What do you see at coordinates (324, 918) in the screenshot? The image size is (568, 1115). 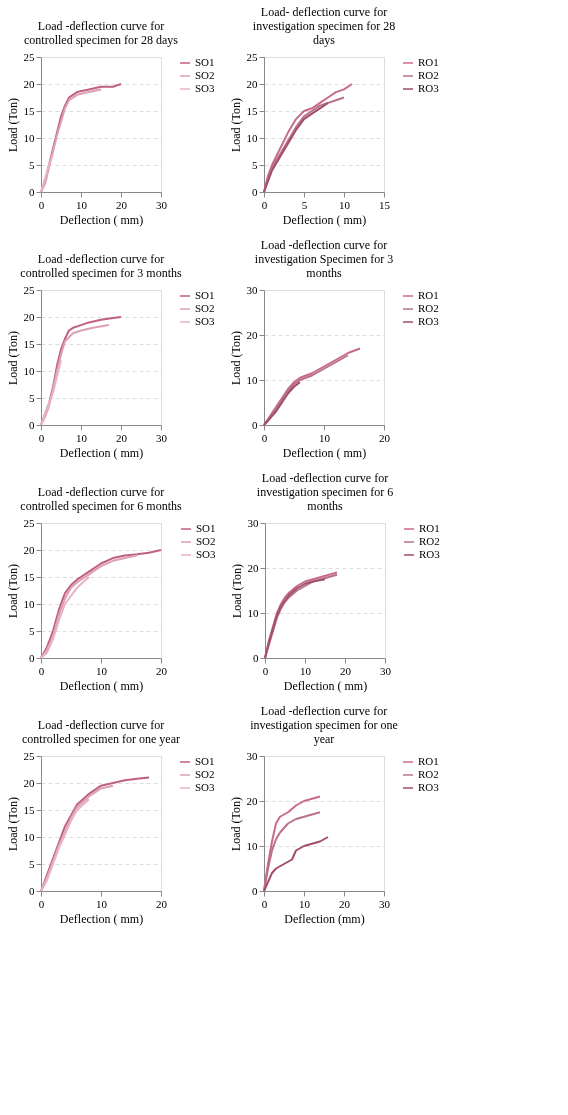 I see `x-axis-title: Deflection (mm)` at bounding box center [324, 918].